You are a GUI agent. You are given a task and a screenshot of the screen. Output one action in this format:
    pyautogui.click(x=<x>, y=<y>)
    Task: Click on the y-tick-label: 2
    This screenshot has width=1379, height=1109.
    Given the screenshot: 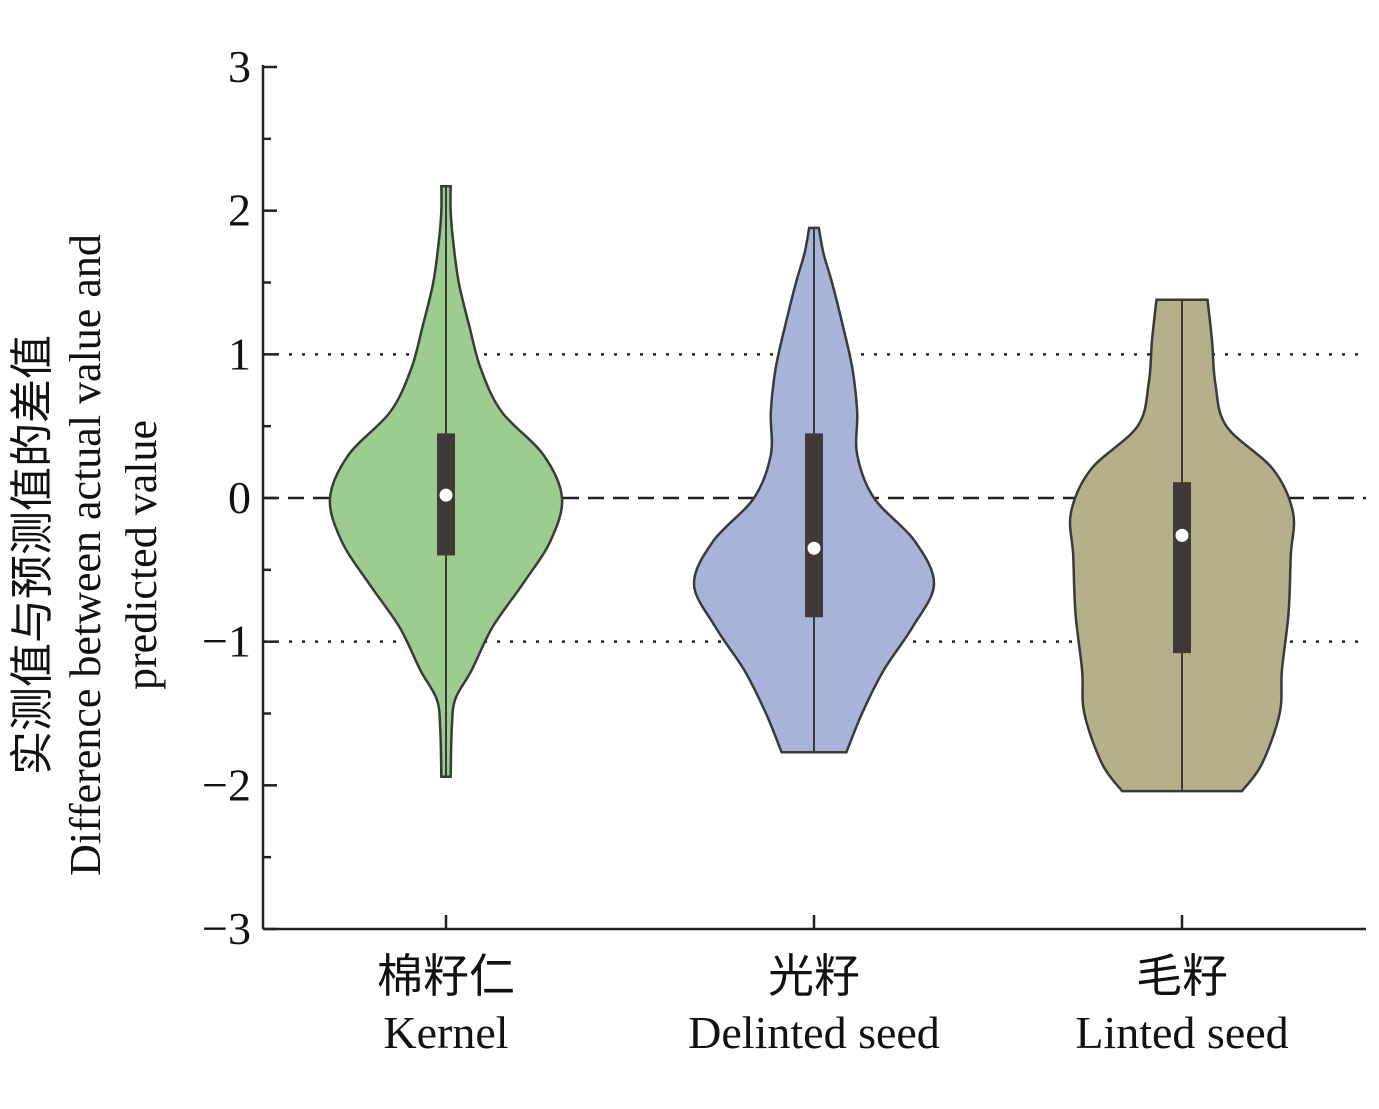 What is the action you would take?
    pyautogui.click(x=239, y=210)
    